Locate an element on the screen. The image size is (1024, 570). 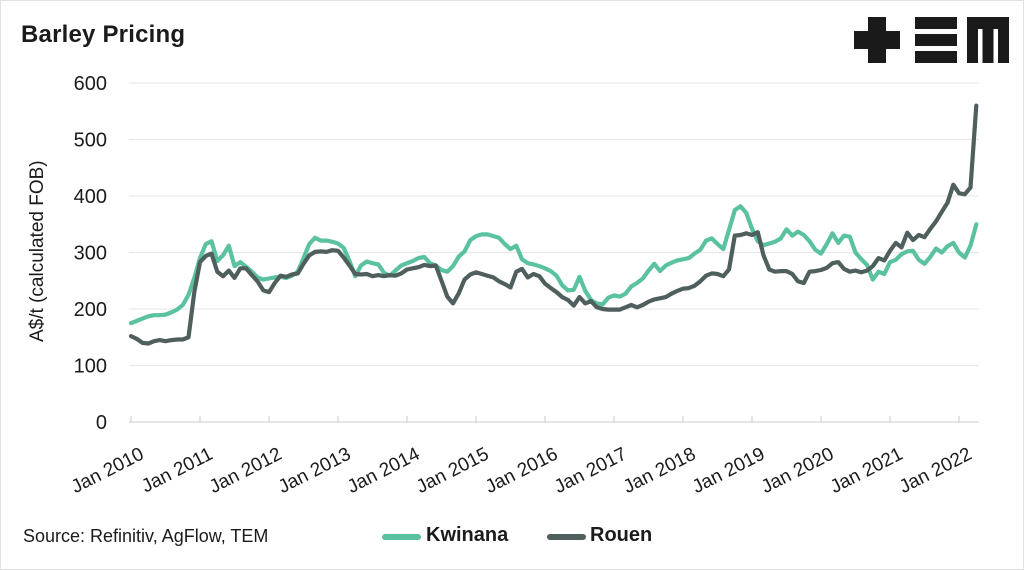
legend-label-kwinana: Kwinana is located at coordinates (467, 535).